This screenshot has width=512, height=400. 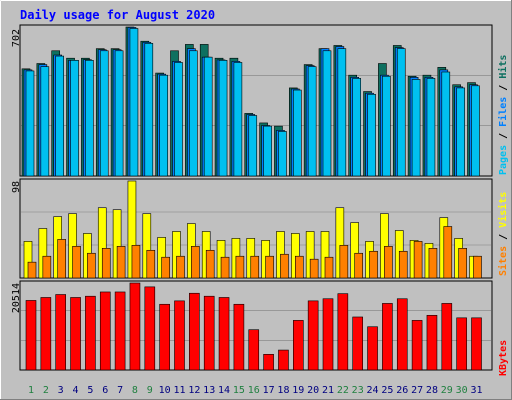 I want to click on x-tick-label: 29, so click(x=447, y=390).